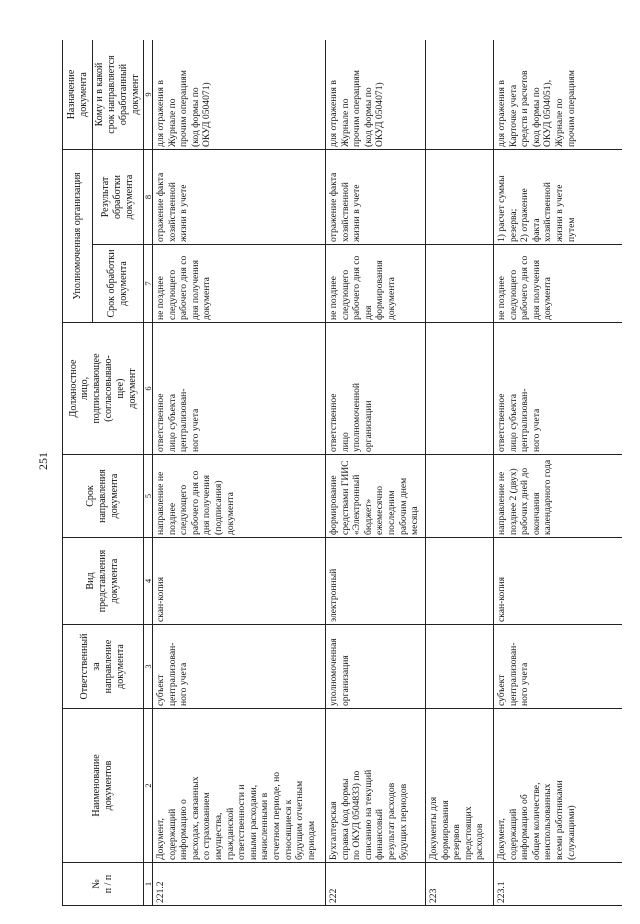 This screenshot has width=640, height=924. I want to click on header-document-name: Наименование документов, so click(103, 785).